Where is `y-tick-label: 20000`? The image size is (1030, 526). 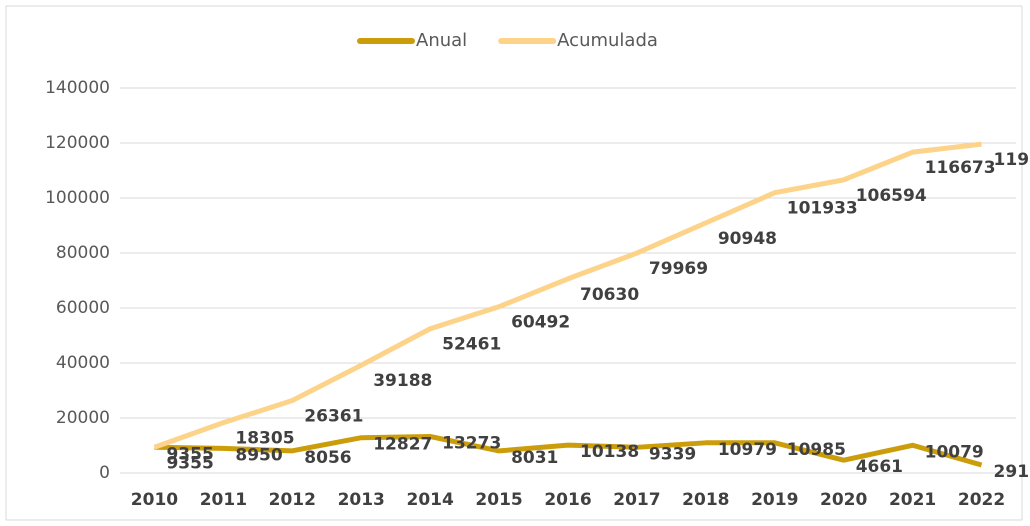 y-tick-label: 20000 is located at coordinates (83, 418).